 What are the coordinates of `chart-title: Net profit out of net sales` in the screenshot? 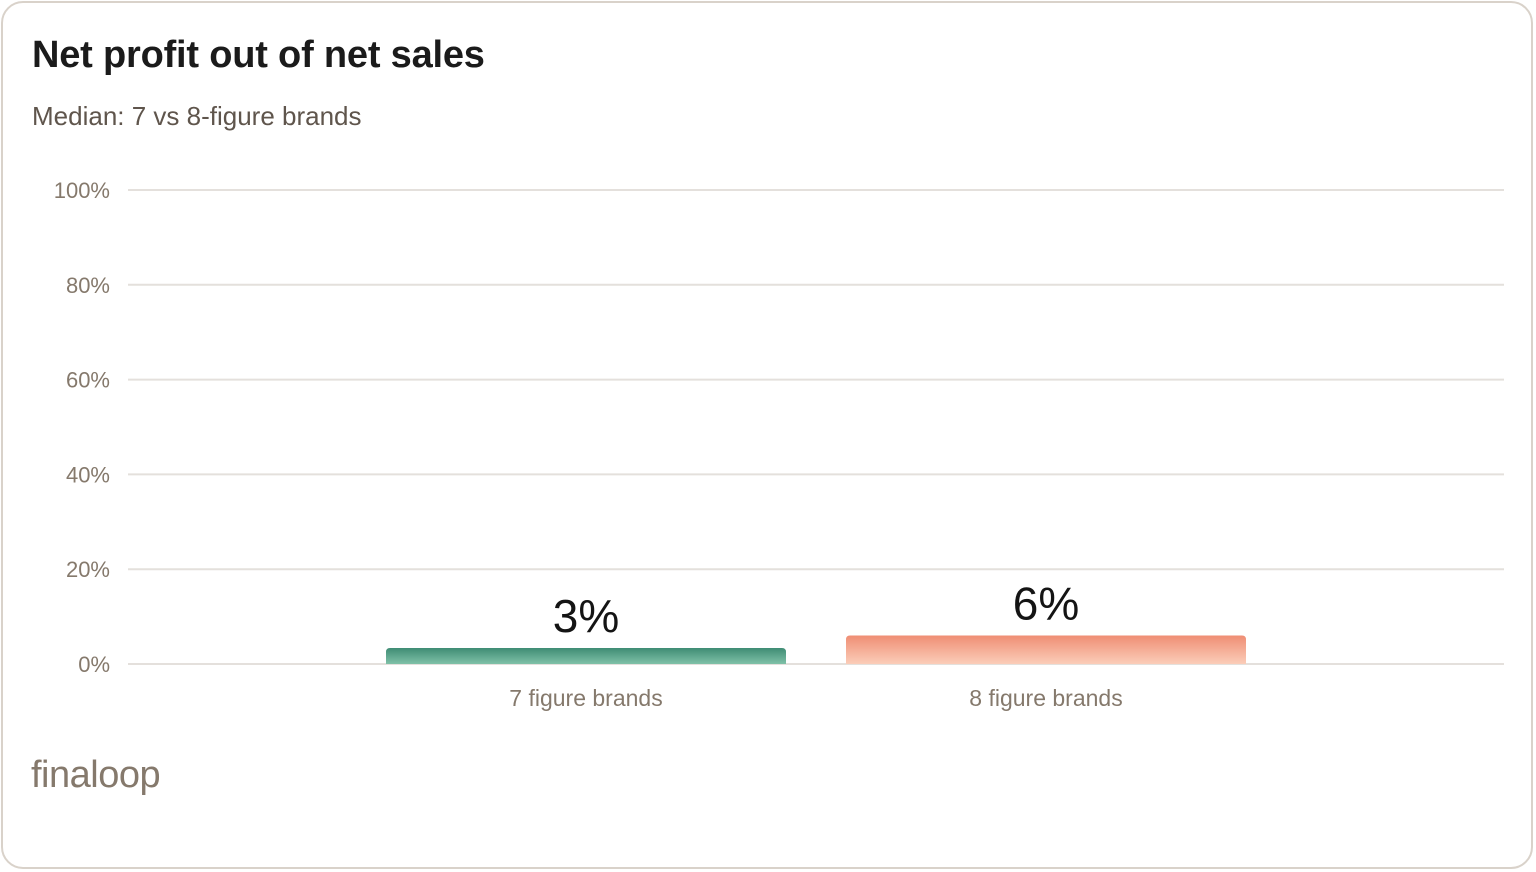 It's located at (258, 55).